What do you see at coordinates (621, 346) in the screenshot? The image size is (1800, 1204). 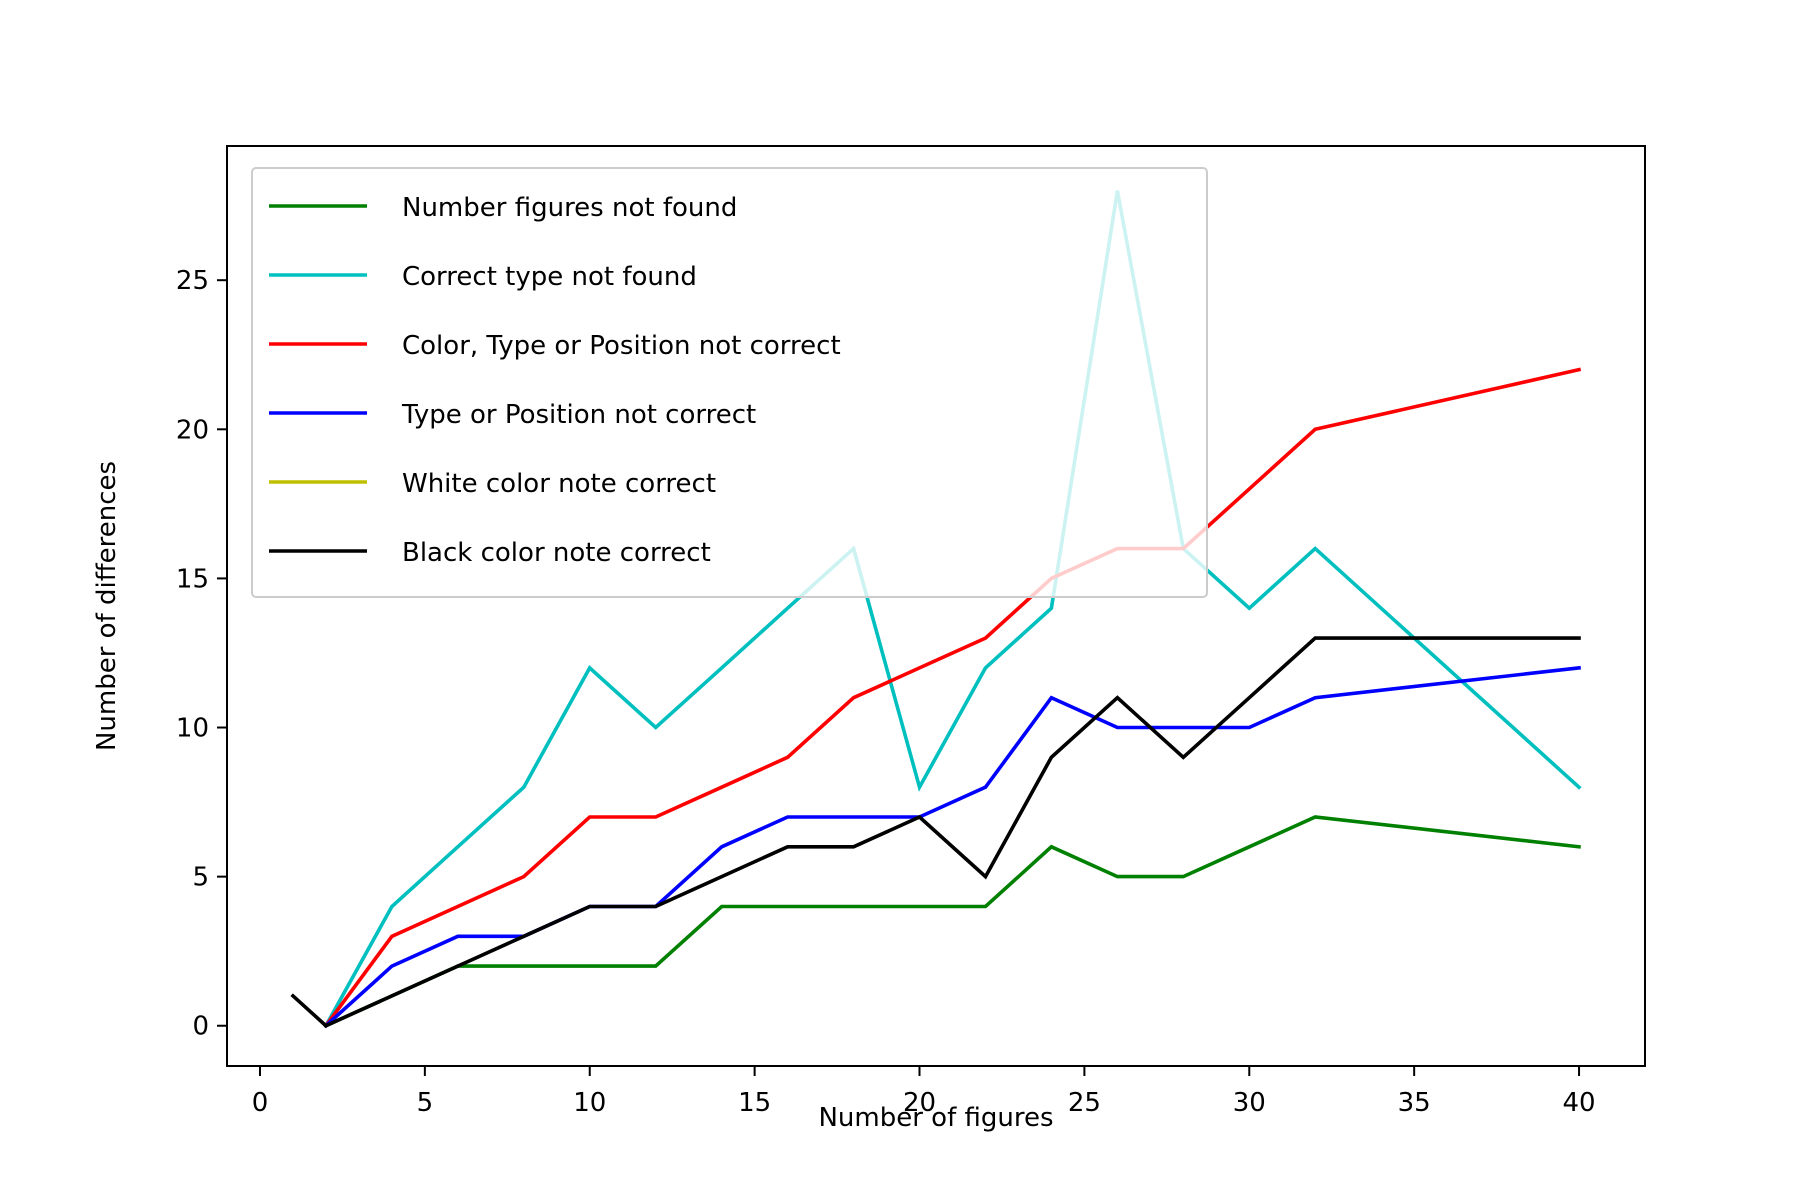 I see `legend-label: Color, Type or Position not correct` at bounding box center [621, 346].